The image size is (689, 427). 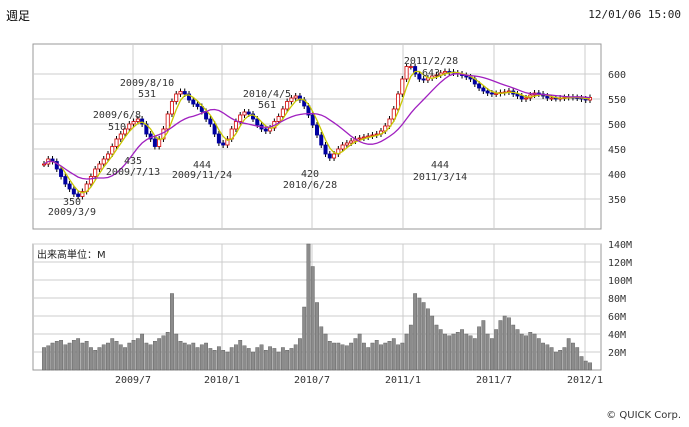 I want to click on x-tick-label: 2010/1, so click(x=222, y=380).